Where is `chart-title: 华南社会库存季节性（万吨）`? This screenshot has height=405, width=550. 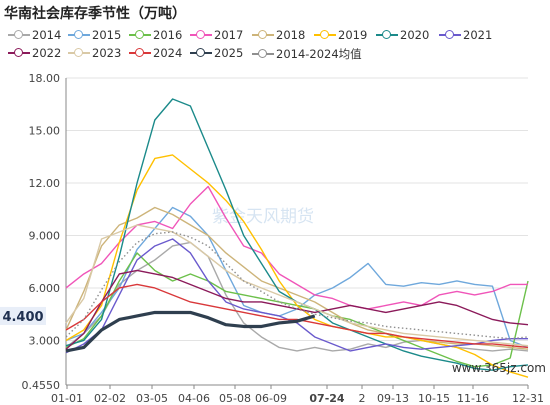
chart-title: 华南社会库存季节性（万吨） is located at coordinates (95, 14).